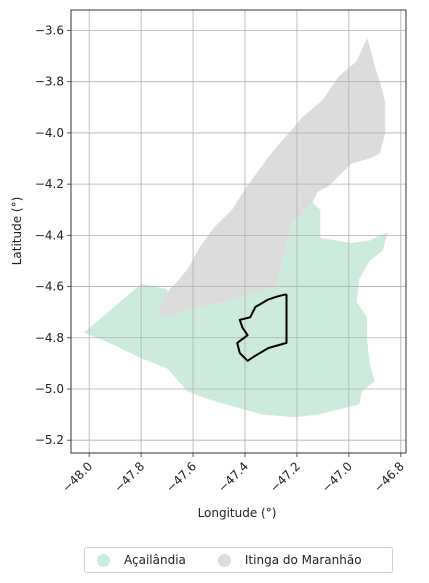 This screenshot has width=429, height=583. I want to click on urban-area-outline, so click(262, 327).